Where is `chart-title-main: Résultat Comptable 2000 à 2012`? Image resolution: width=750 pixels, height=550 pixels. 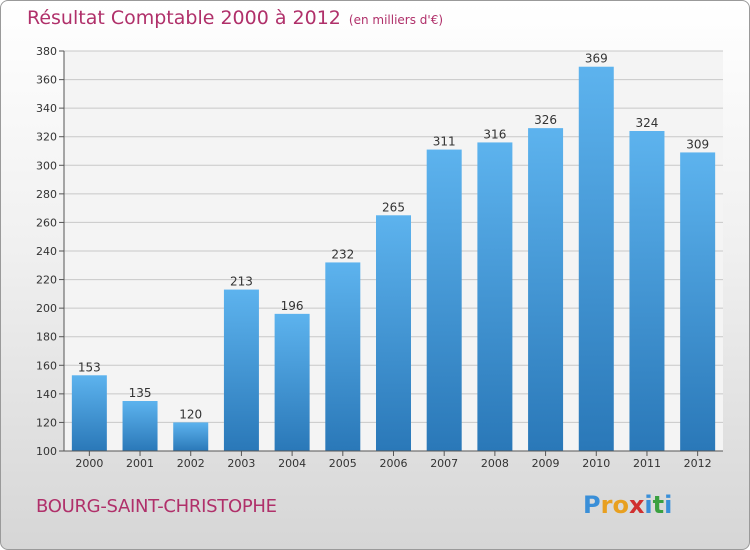 chart-title-main: Résultat Comptable 2000 à 2012 is located at coordinates (184, 18).